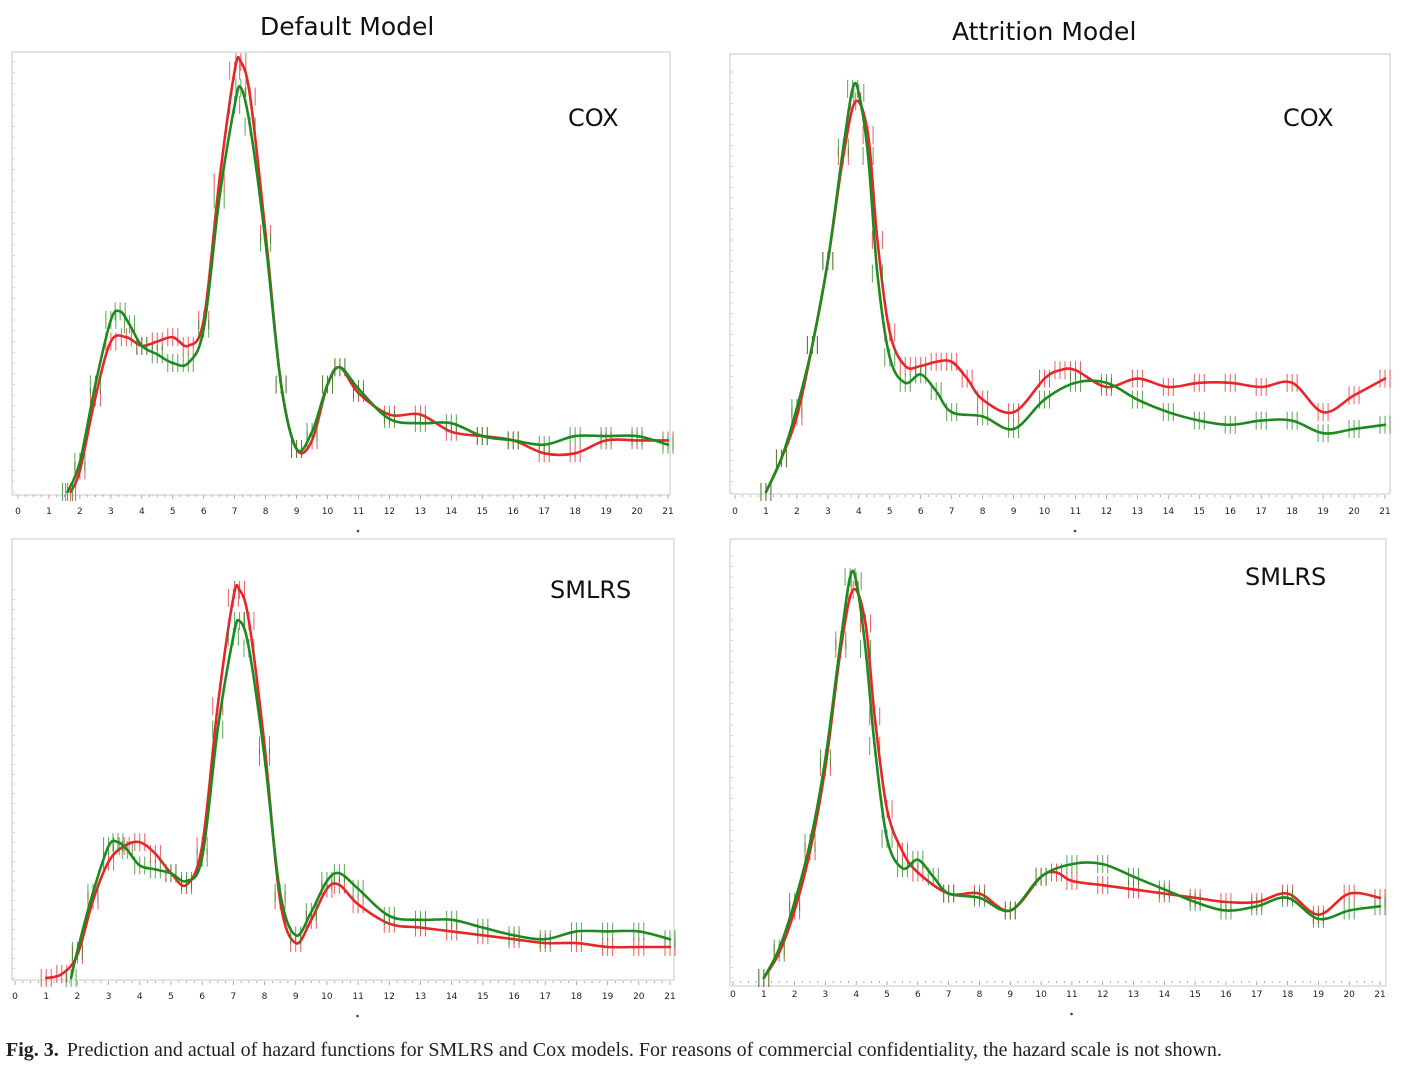 The image size is (1405, 1074). What do you see at coordinates (1308, 118) in the screenshot?
I see `panel-label: COX` at bounding box center [1308, 118].